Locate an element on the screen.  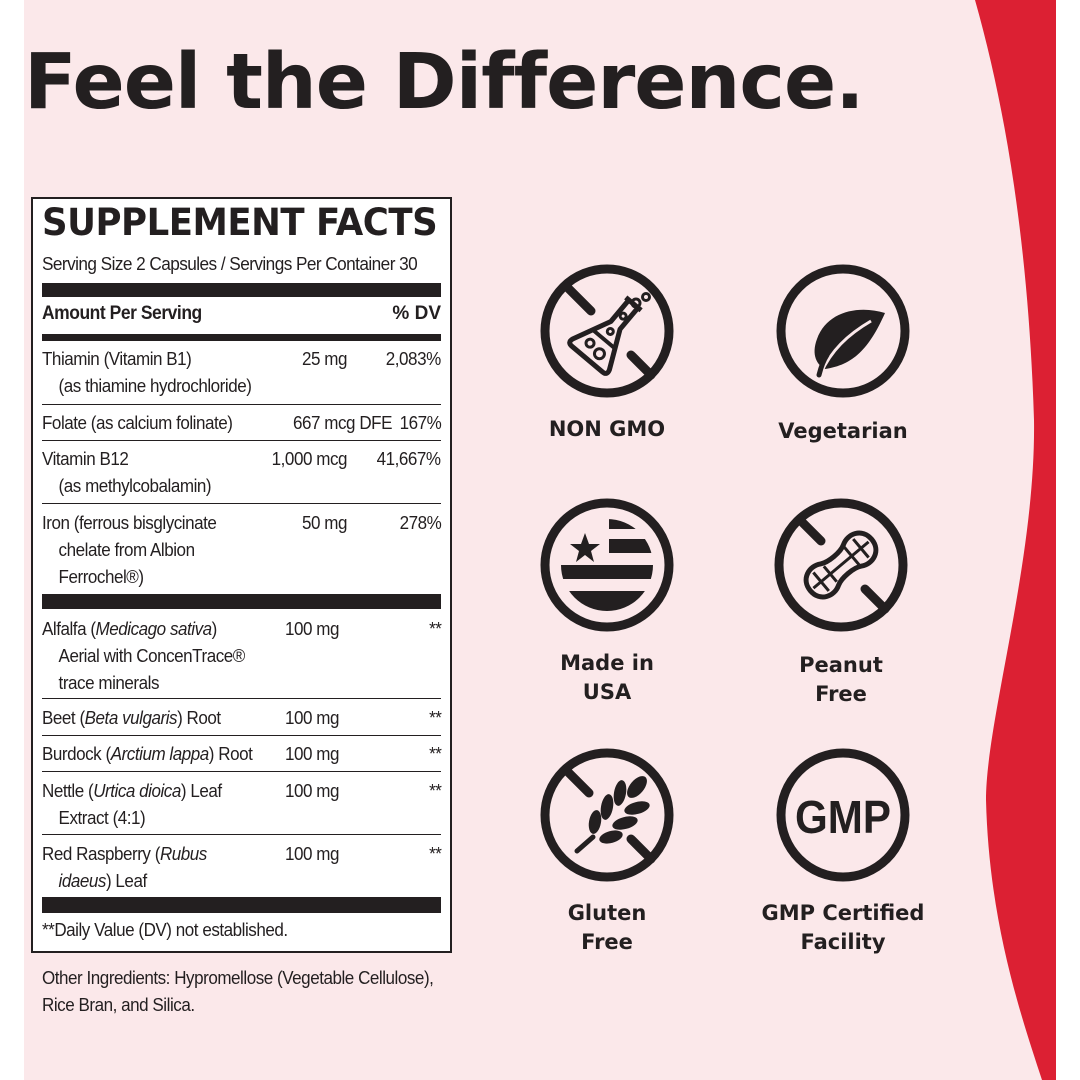
herb-detail: Aerial with ConcenTrace® is located at coordinates (152, 655).